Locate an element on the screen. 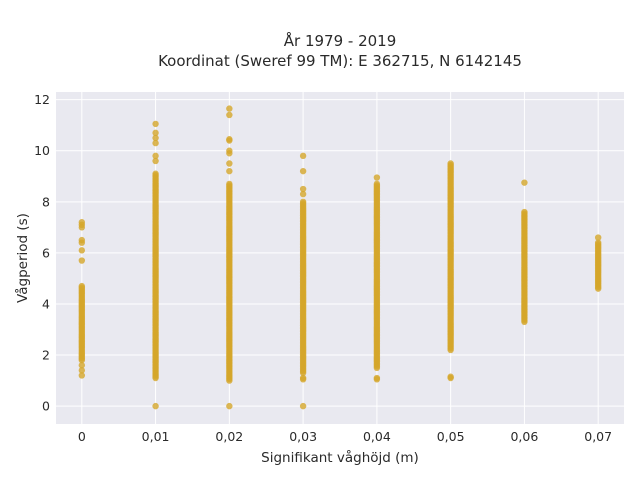  x-tick-label: 0,05 is located at coordinates (451, 436).